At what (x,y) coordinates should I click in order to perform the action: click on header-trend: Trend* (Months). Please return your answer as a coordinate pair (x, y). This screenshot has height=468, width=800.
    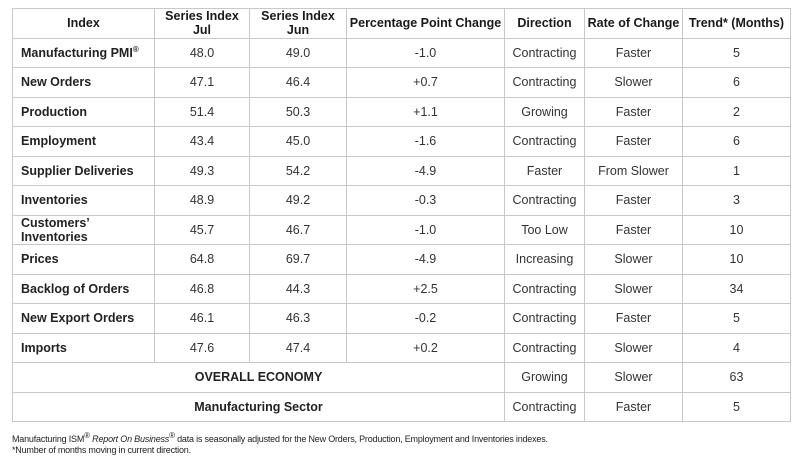
    Looking at the image, I should click on (736, 23).